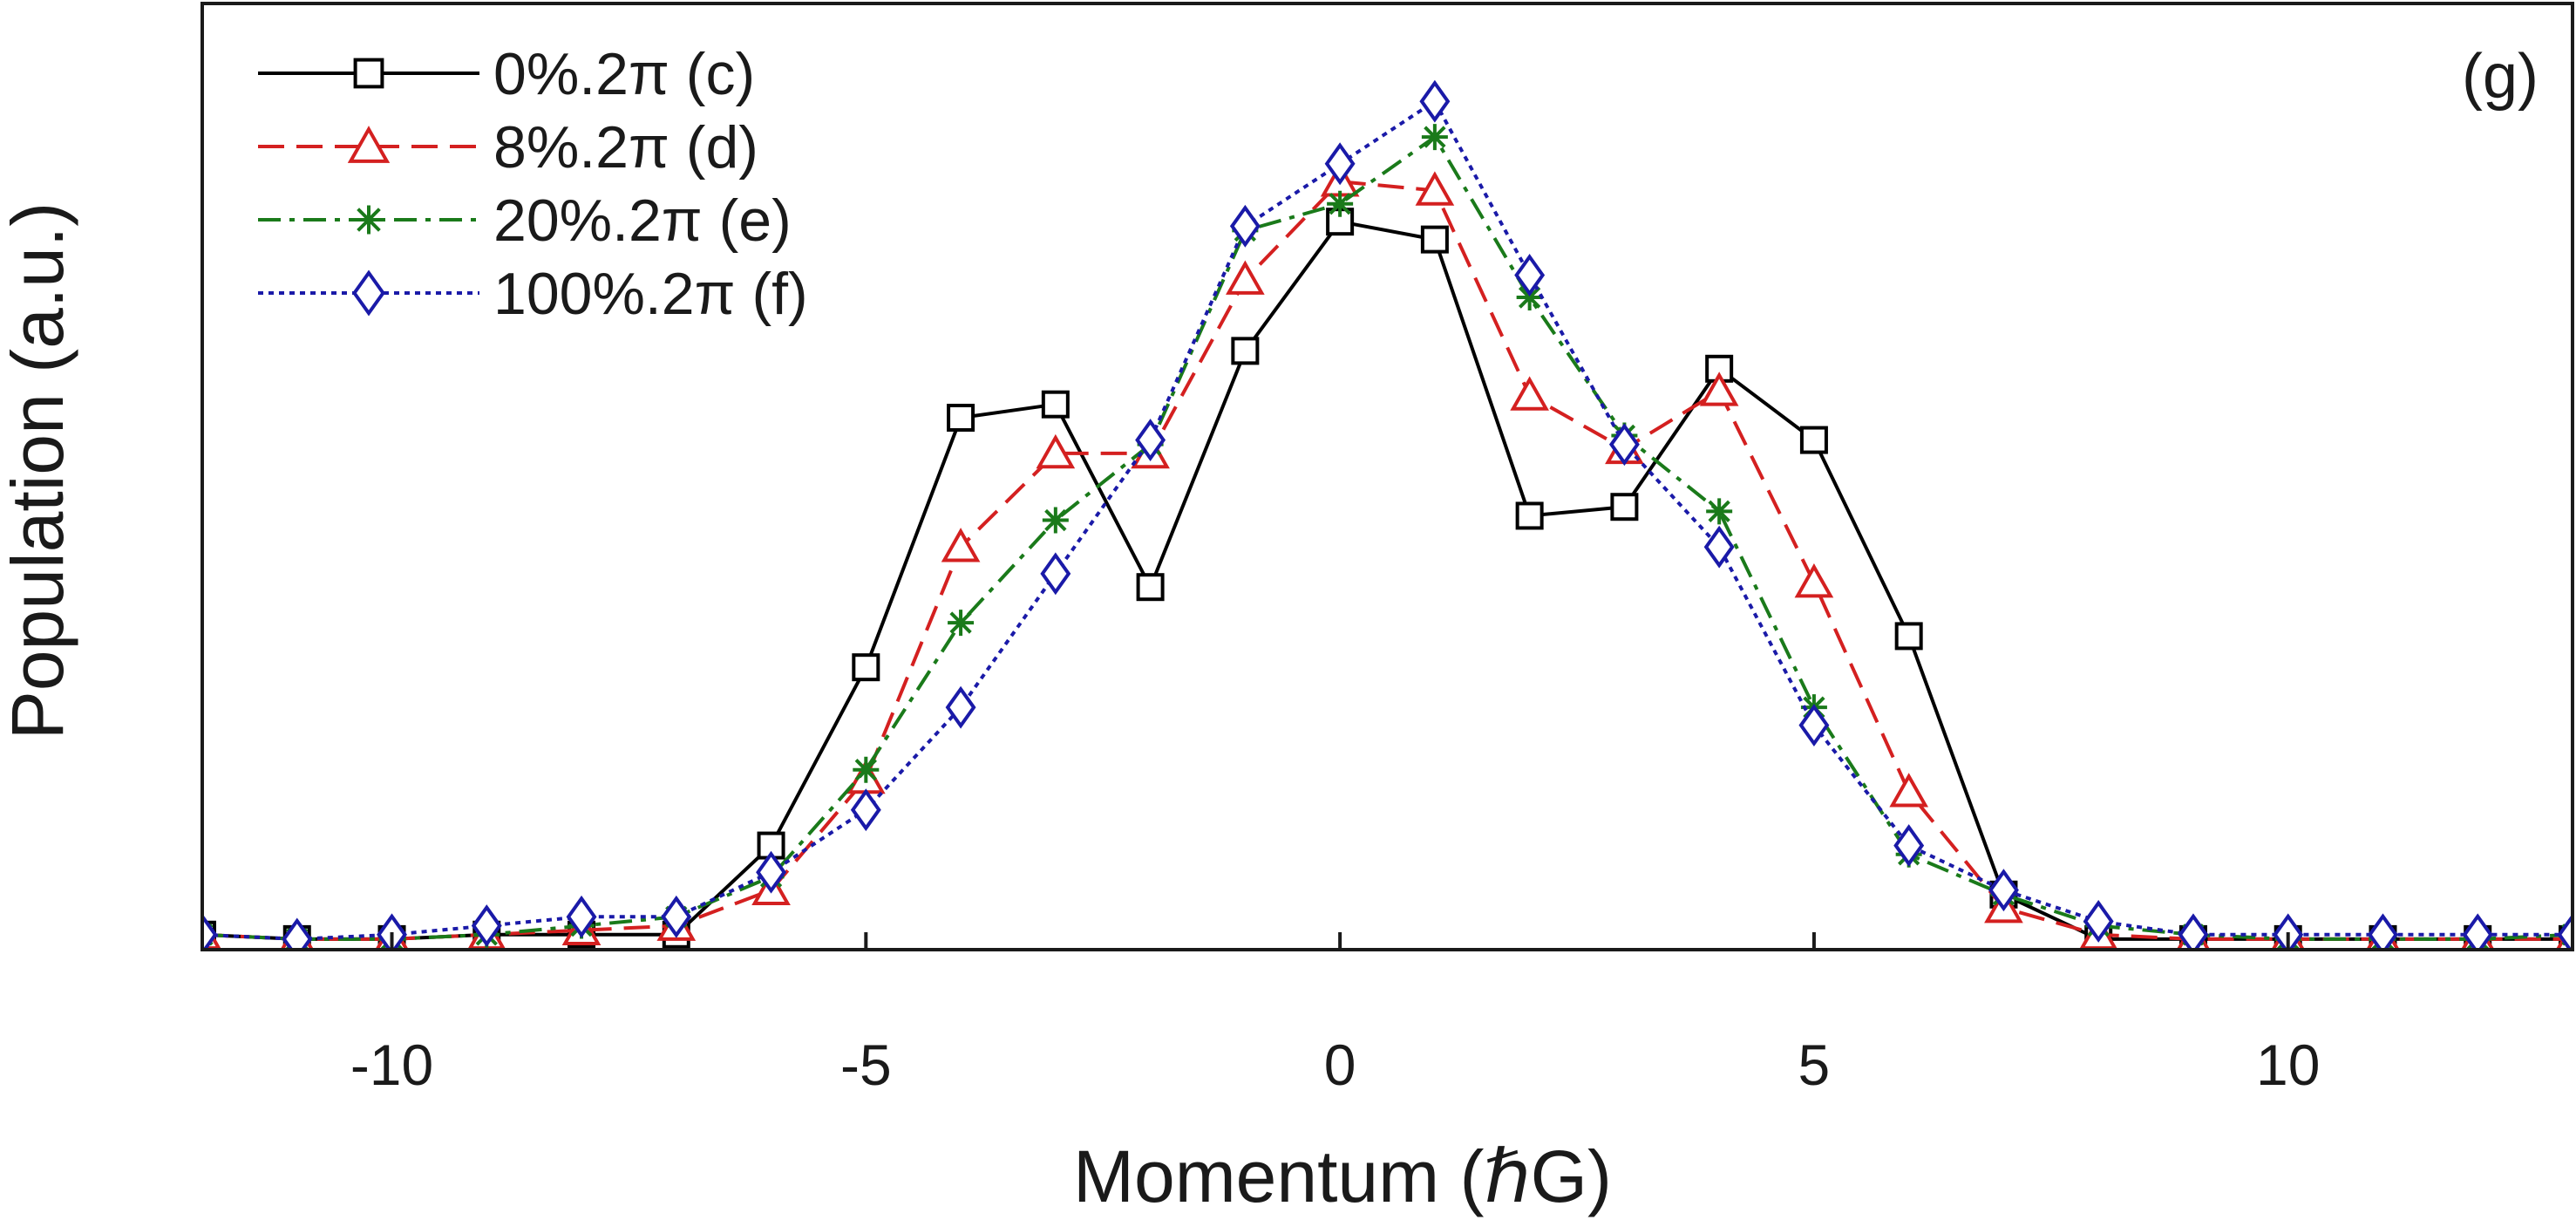 The height and width of the screenshot is (1220, 2576). I want to click on x-tick-label: 0, so click(1340, 1065).